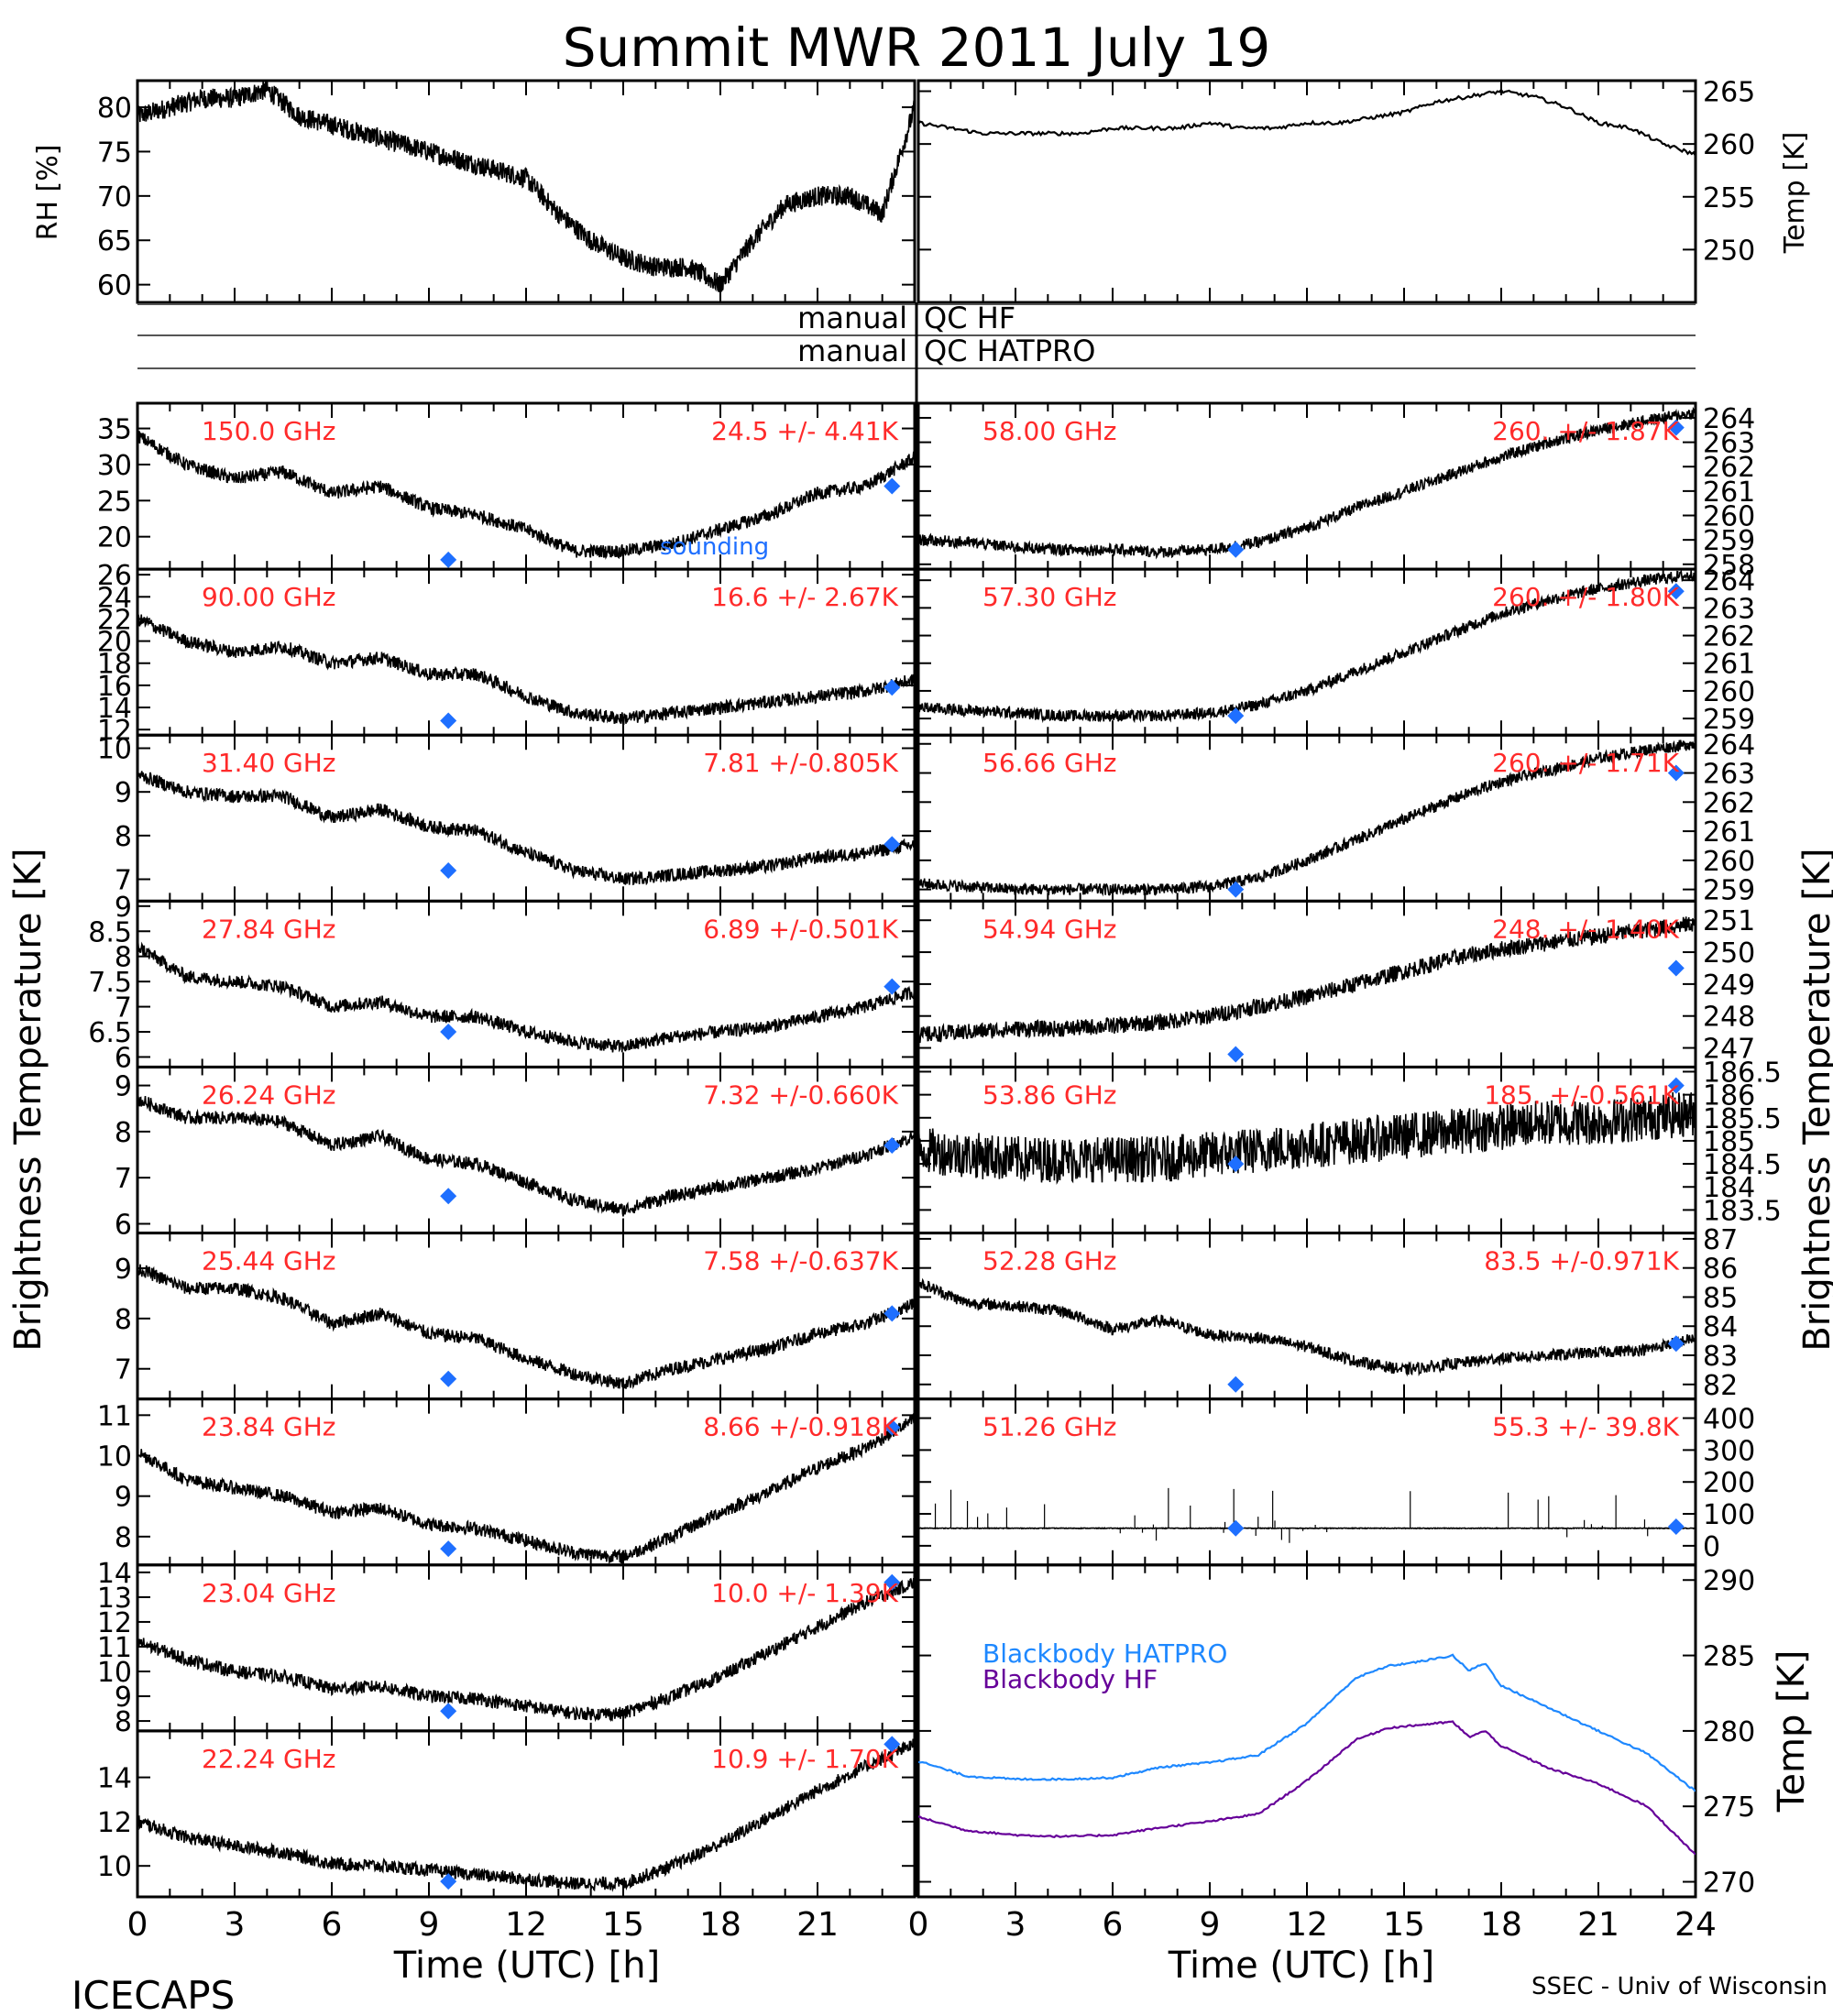  I want to click on panel-ch2384: 8 9 10 11 23.84 GHz 8.66 +/-0.918K, so click(506, 1482).